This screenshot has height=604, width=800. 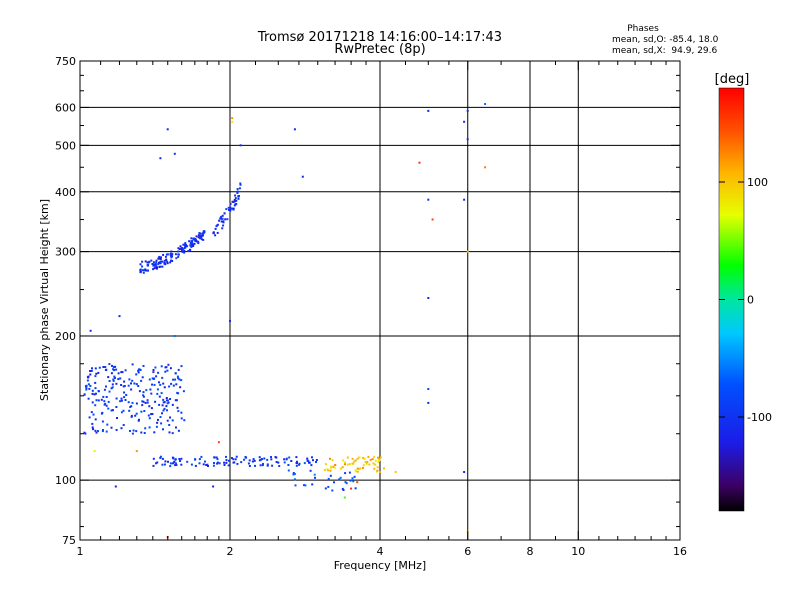 I want to click on y-tick-labels: 75 100 200 300 400 500 600 750, so click(x=65, y=301).